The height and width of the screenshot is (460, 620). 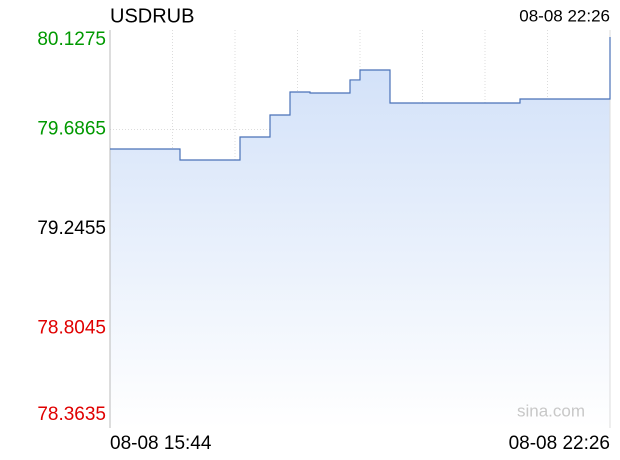 What do you see at coordinates (564, 15) in the screenshot?
I see `timestamp: 08-08 22:26` at bounding box center [564, 15].